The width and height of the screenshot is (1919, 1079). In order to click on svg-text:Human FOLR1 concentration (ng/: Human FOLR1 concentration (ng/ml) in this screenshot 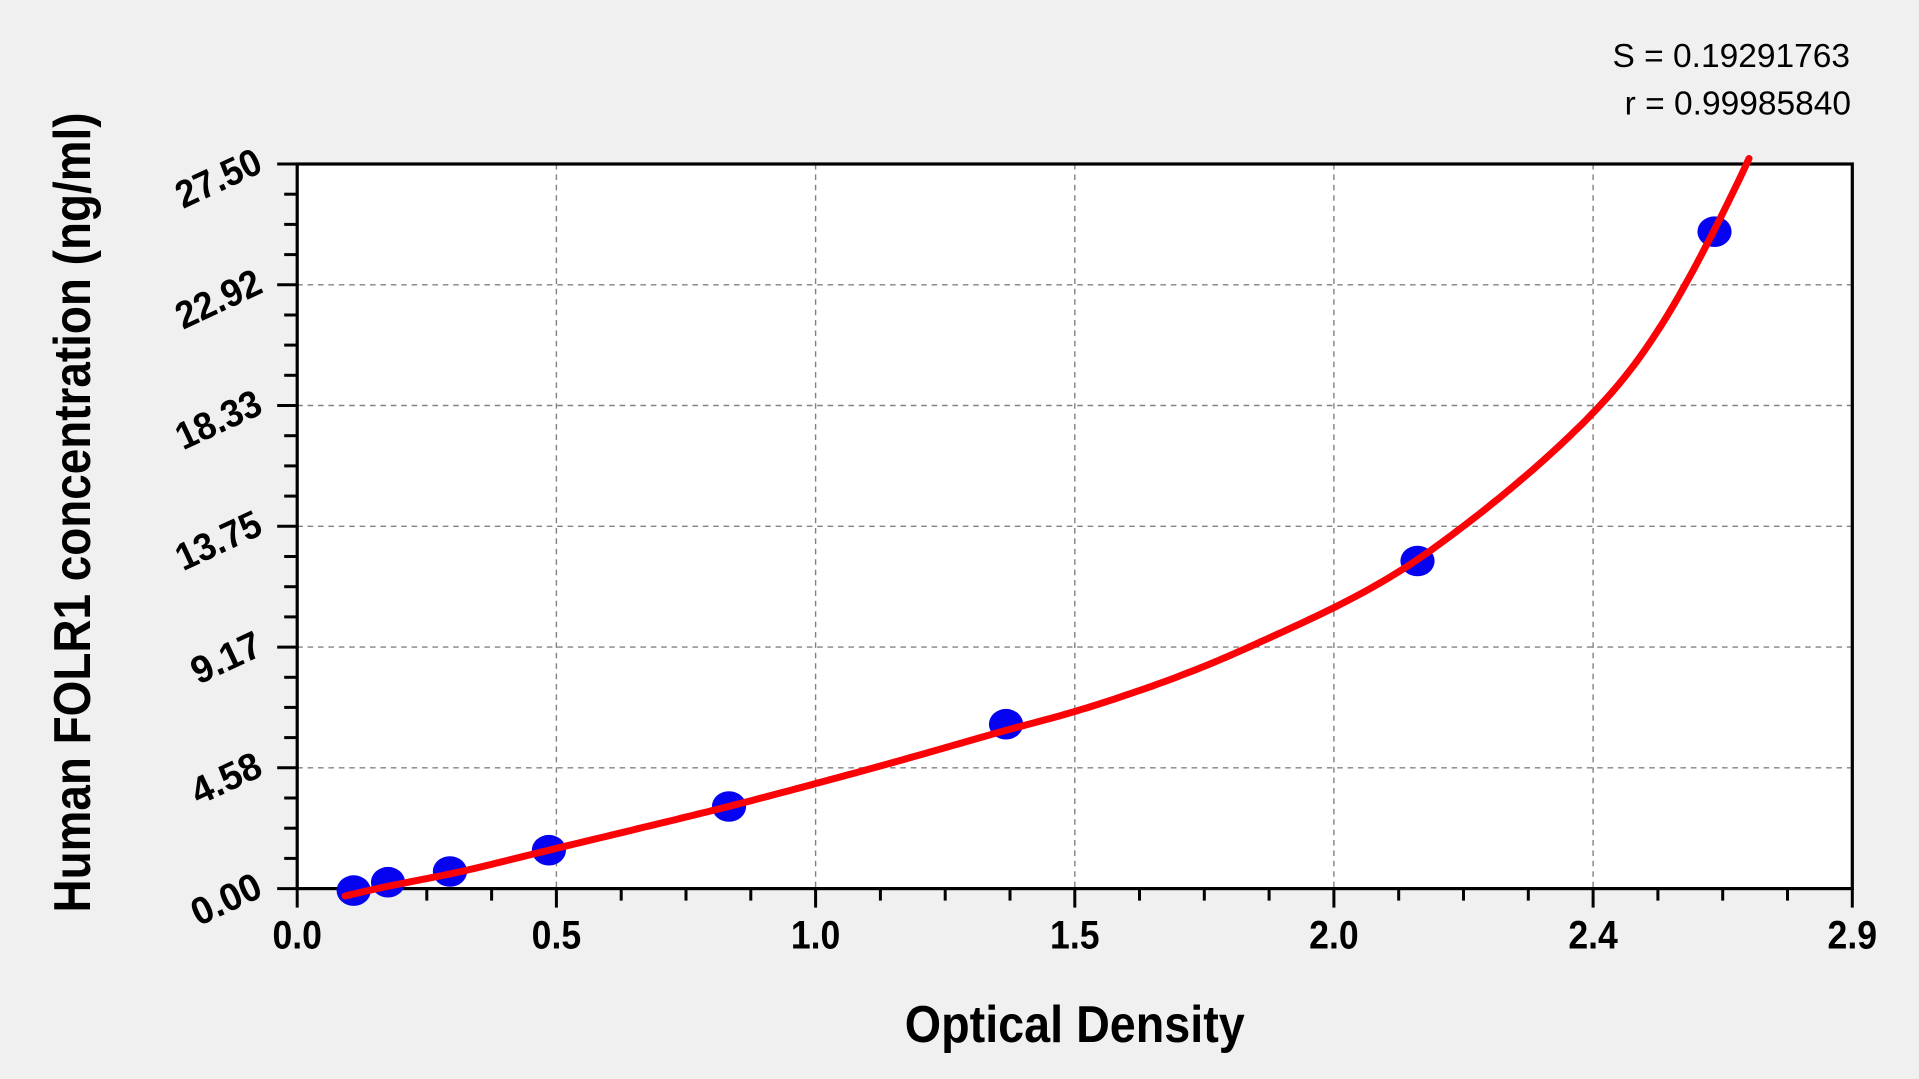, I will do `click(73, 513)`.